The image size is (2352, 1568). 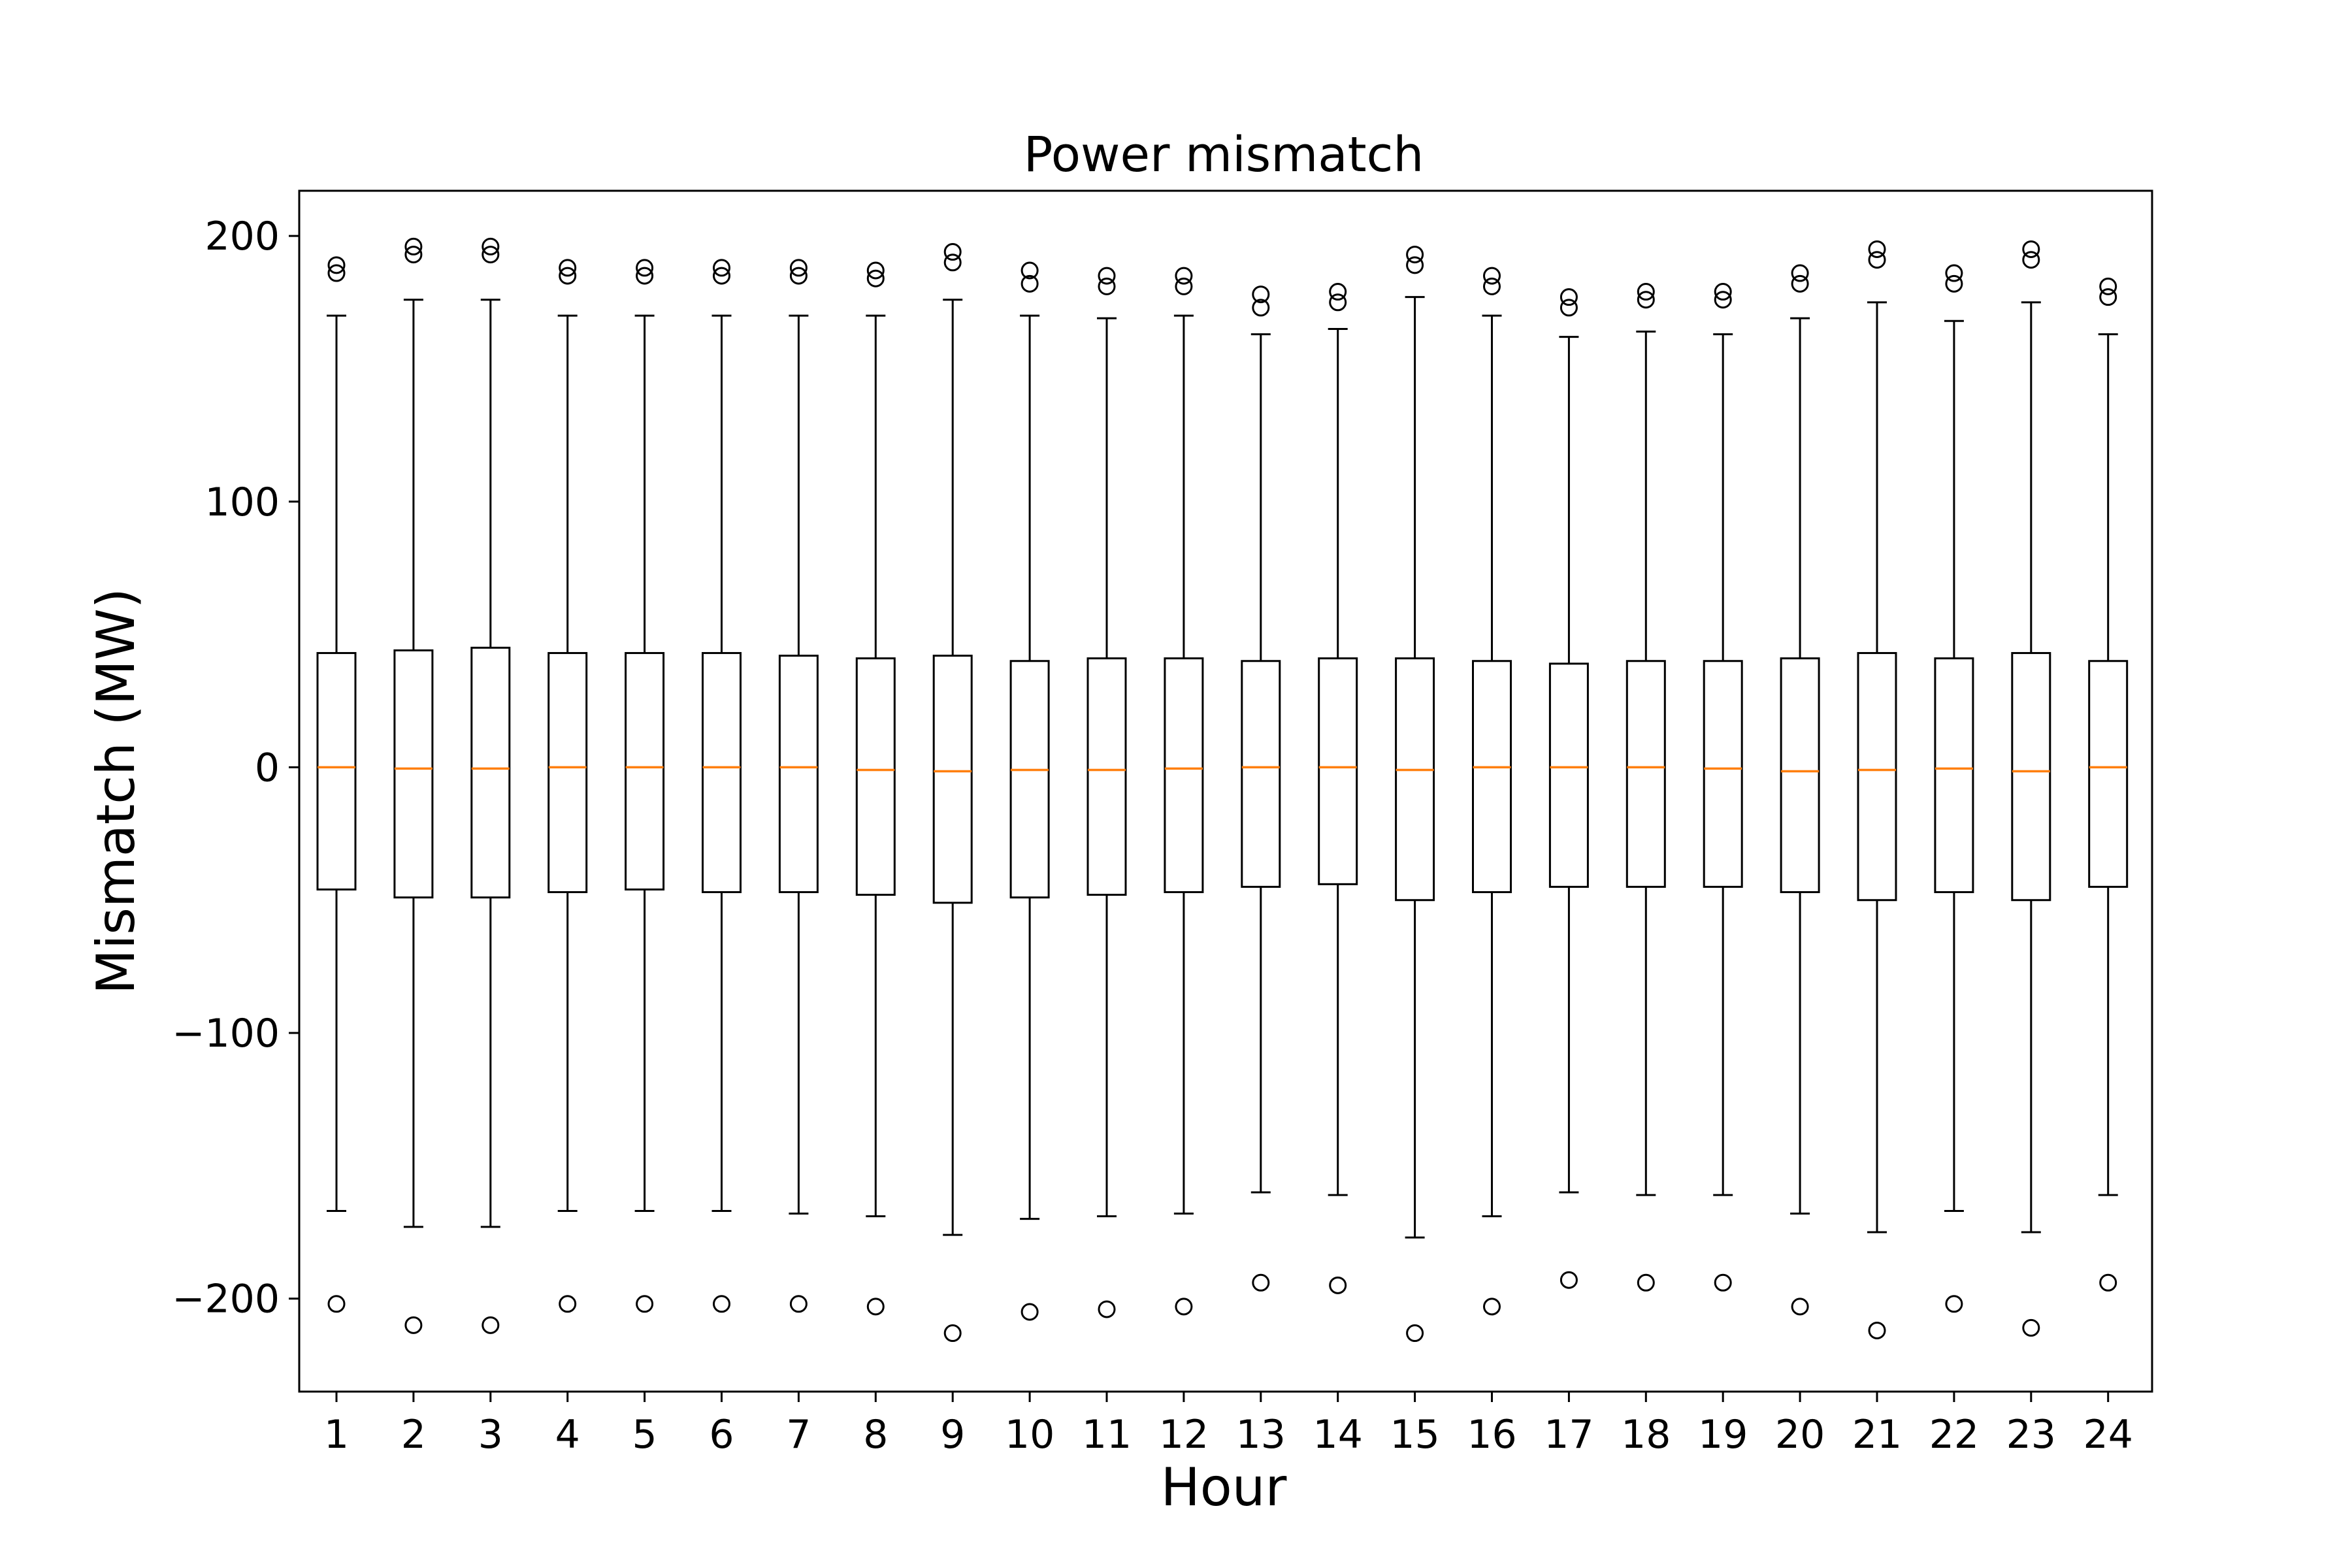 I want to click on x-tick-label: 20, so click(x=1800, y=1435).